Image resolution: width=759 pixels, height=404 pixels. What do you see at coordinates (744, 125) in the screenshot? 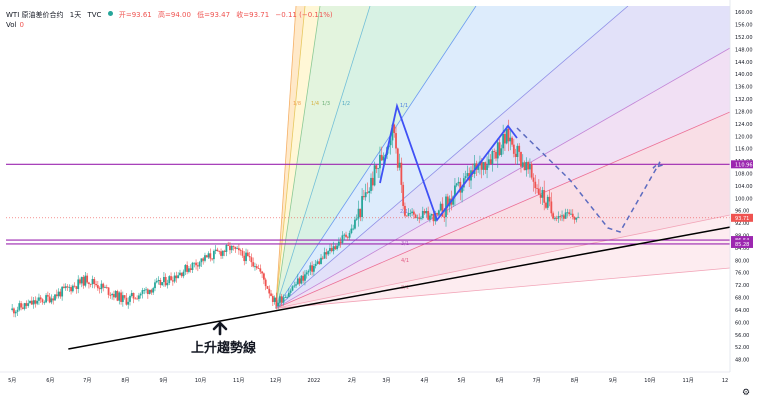
I see `y-axis-tick-label: 124.00` at bounding box center [744, 125].